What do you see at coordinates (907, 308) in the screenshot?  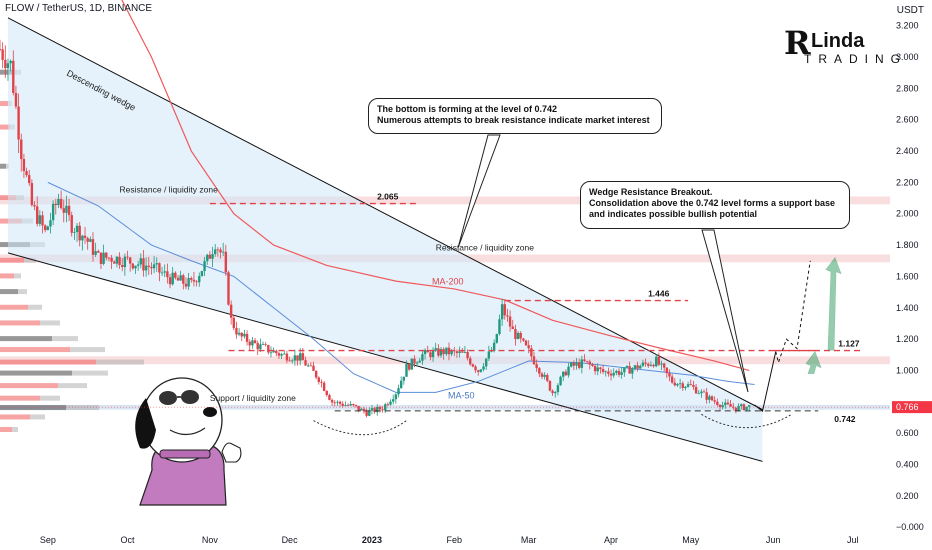 I see `y-tick-label: 1.400` at bounding box center [907, 308].